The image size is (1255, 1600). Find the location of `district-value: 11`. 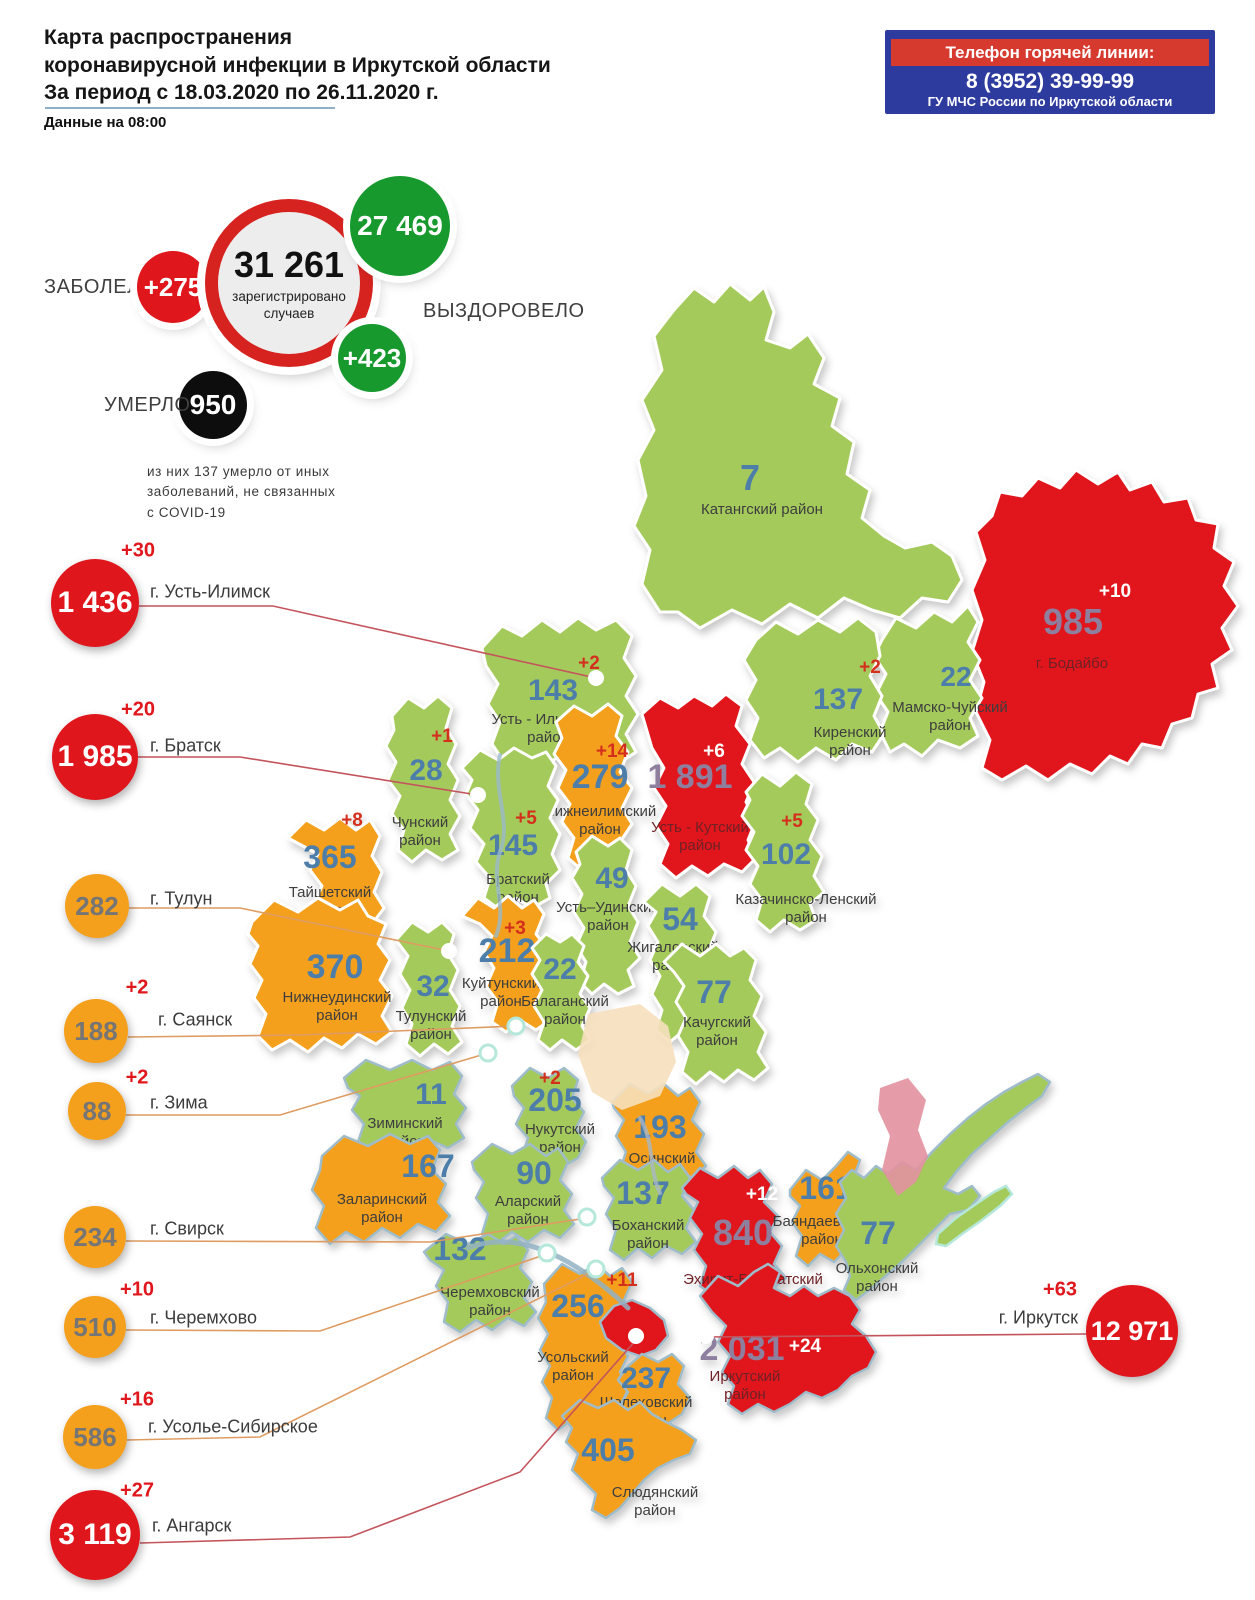

district-value: 11 is located at coordinates (431, 1094).